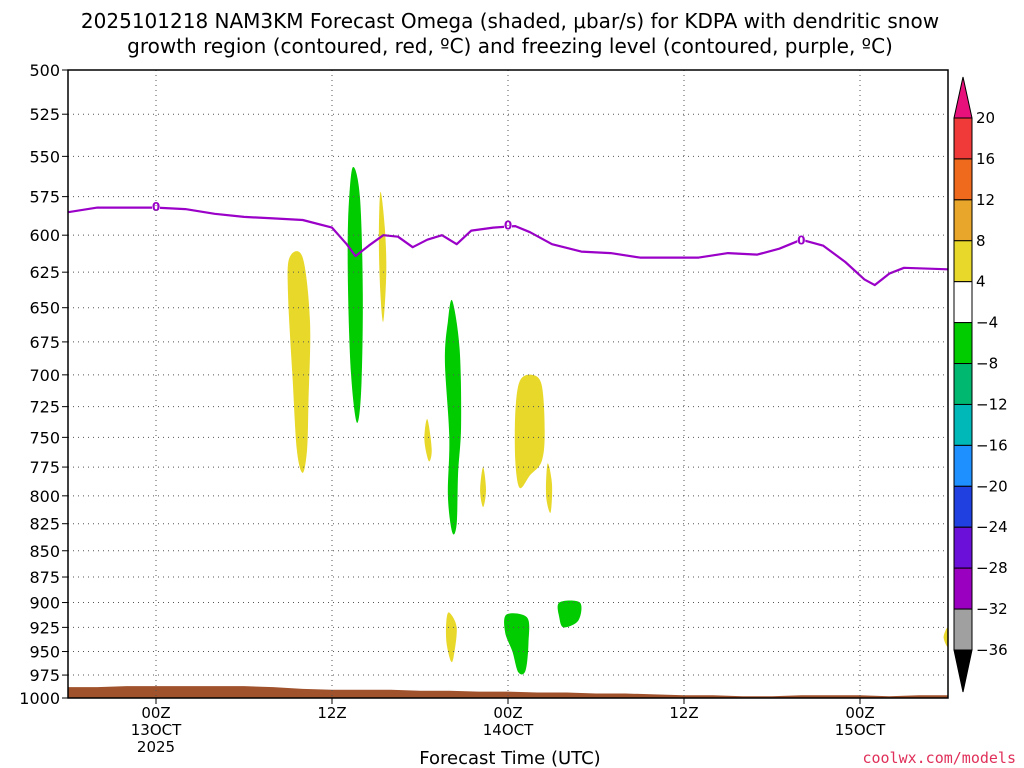 This screenshot has height=768, width=1024. Describe the element at coordinates (44, 272) in the screenshot. I see `y-tick-label: 625` at that location.